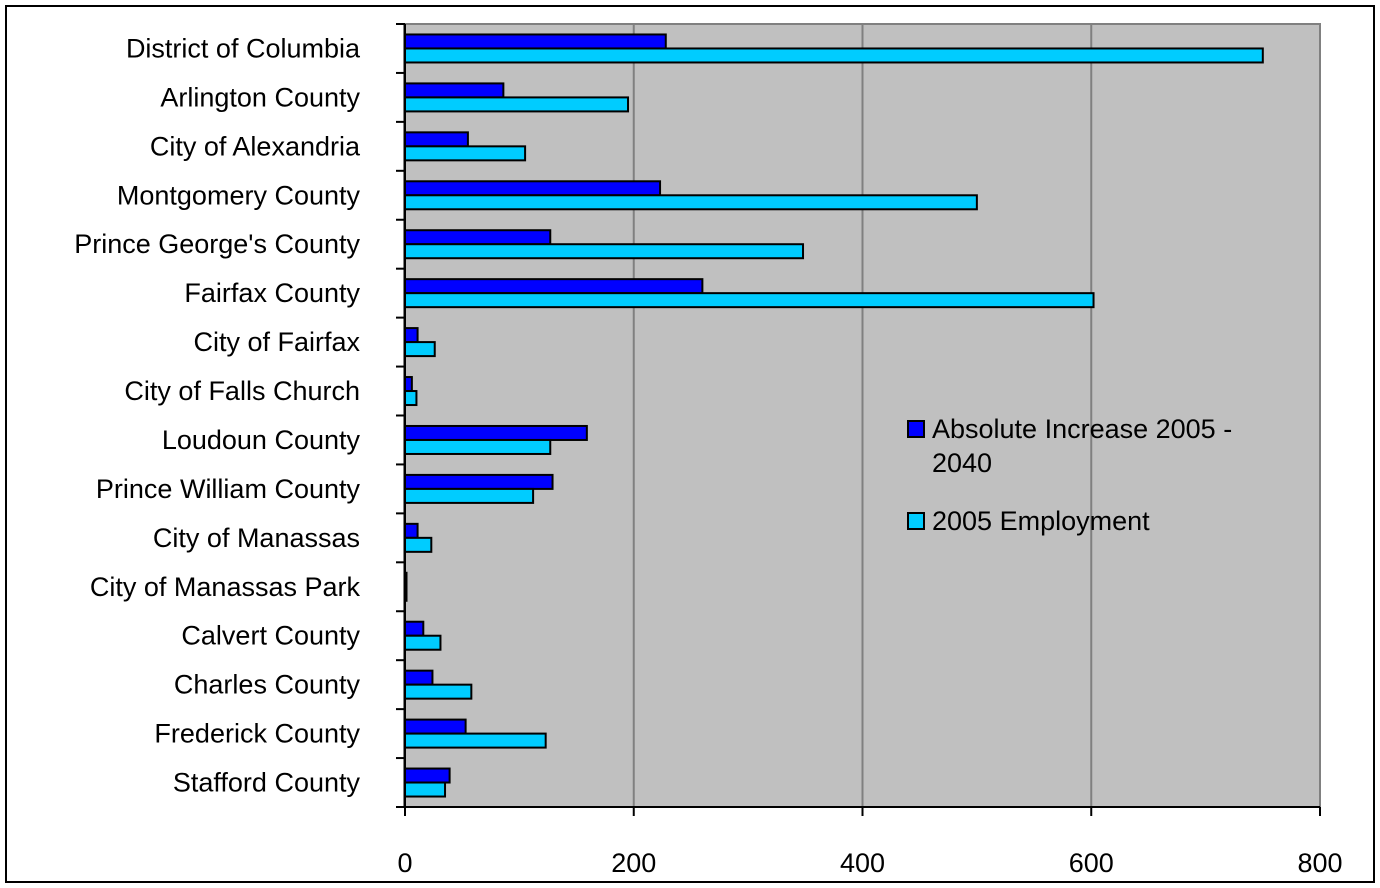 The height and width of the screenshot is (888, 1380). I want to click on category-label: City of Manassas, so click(256, 538).